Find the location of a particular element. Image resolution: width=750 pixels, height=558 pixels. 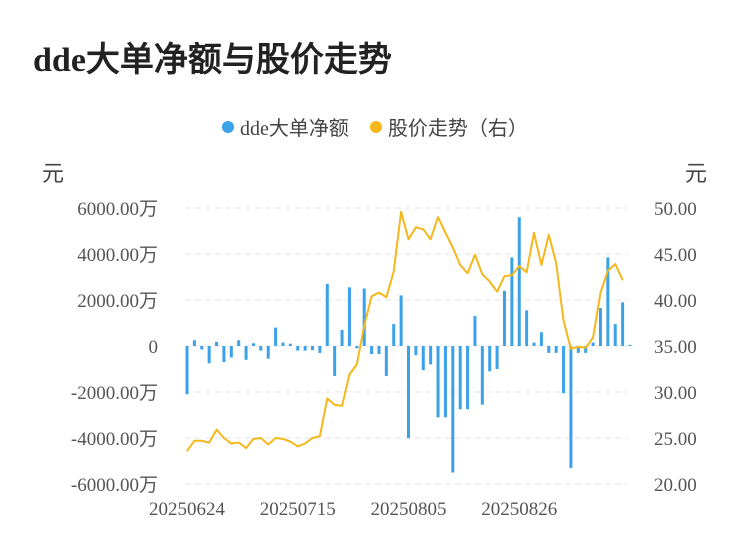

right-axis-ticks: 20.00 25.00 30.00 35.00 40.00 45.00 50.00 is located at coordinates (675, 347).